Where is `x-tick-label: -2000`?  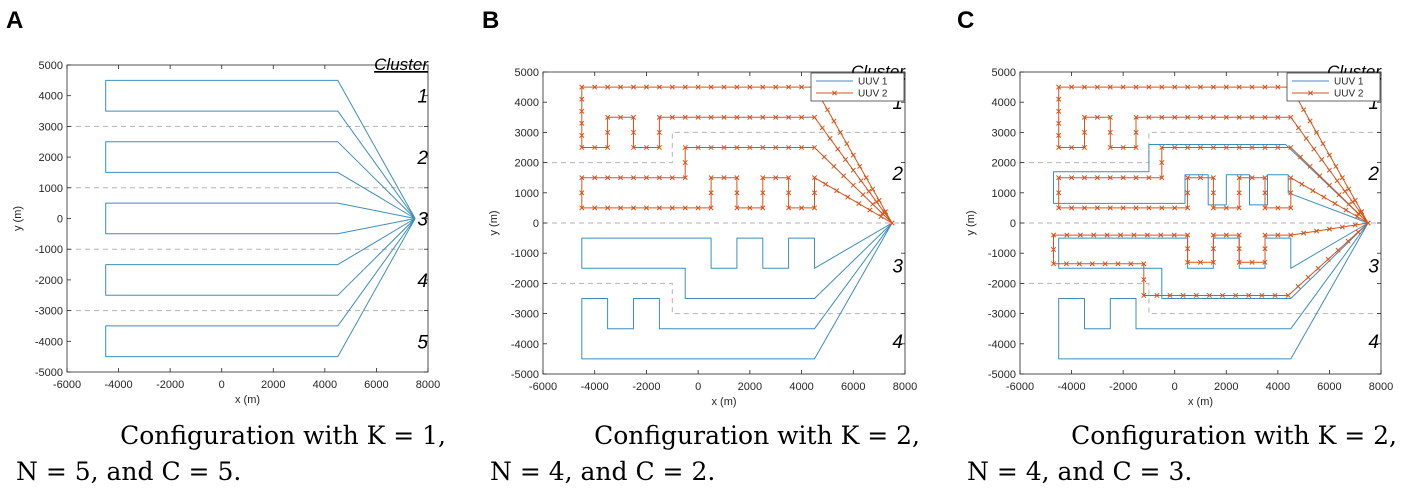 x-tick-label: -2000 is located at coordinates (170, 385).